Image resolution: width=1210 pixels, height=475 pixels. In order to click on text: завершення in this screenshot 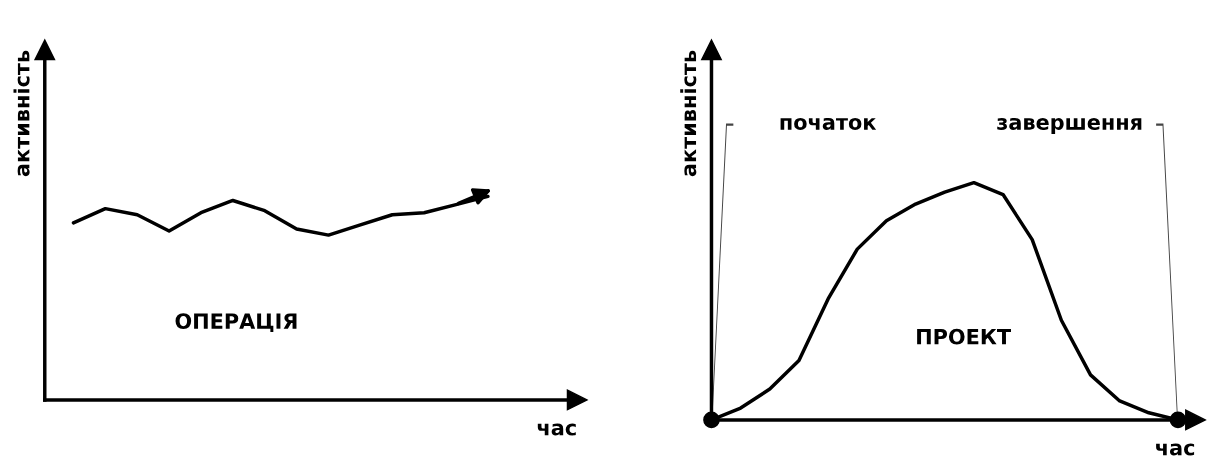, I will do `click(1069, 125)`.